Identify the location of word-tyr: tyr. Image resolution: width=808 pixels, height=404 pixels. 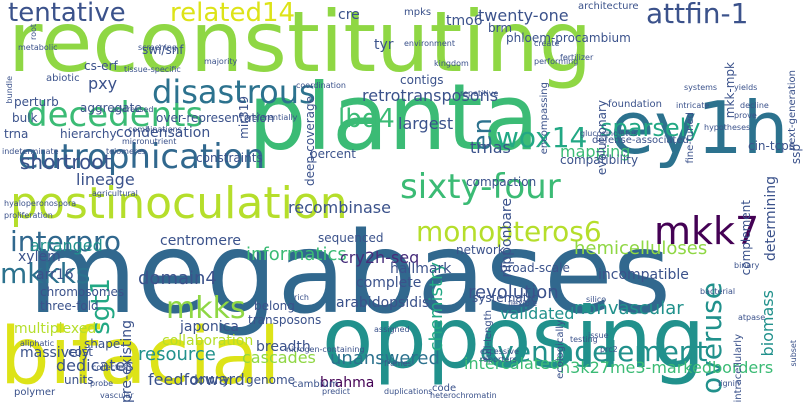
(384, 45).